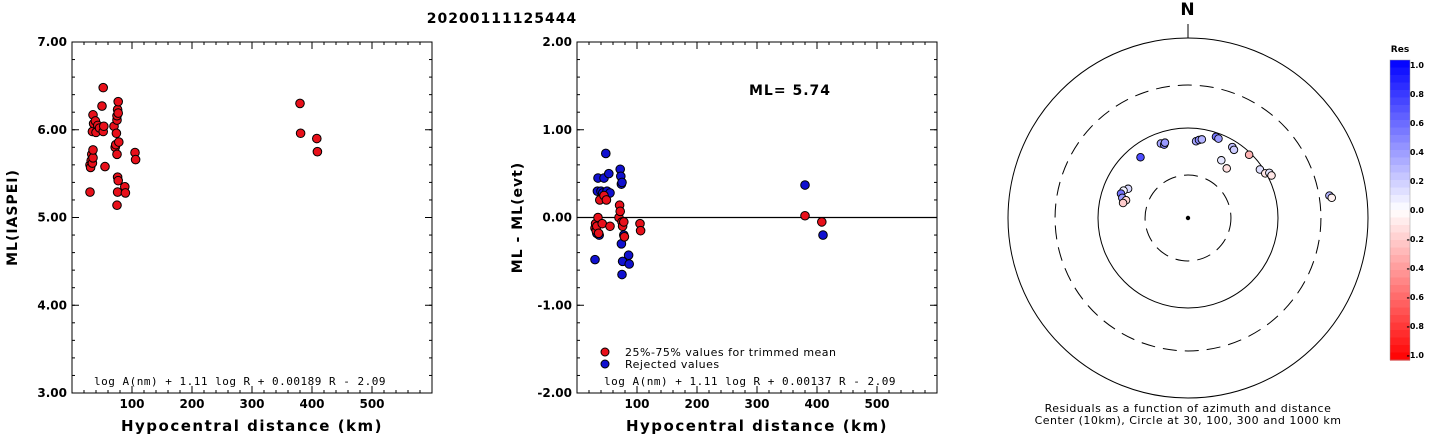 Image resolution: width=1437 pixels, height=441 pixels. Describe the element at coordinates (1416, 268) in the screenshot. I see `colorbar-tick-label: -0.4` at that location.